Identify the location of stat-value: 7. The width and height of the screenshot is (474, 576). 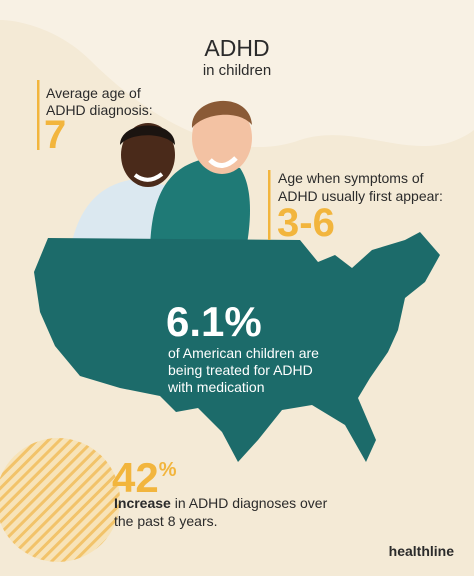
(55, 135).